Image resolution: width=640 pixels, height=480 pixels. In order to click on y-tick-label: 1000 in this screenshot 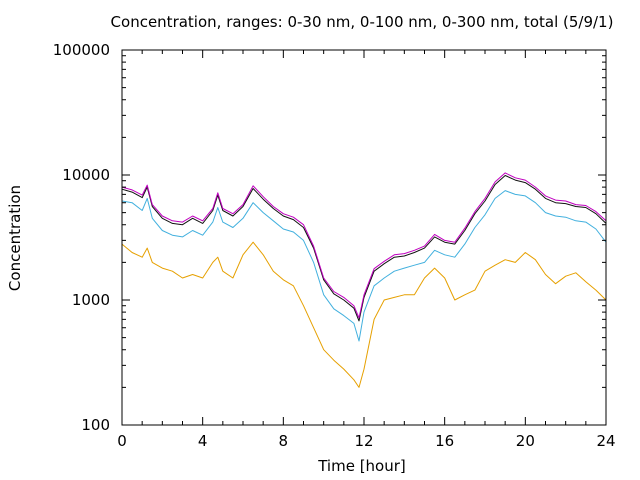, I will do `click(91, 300)`.